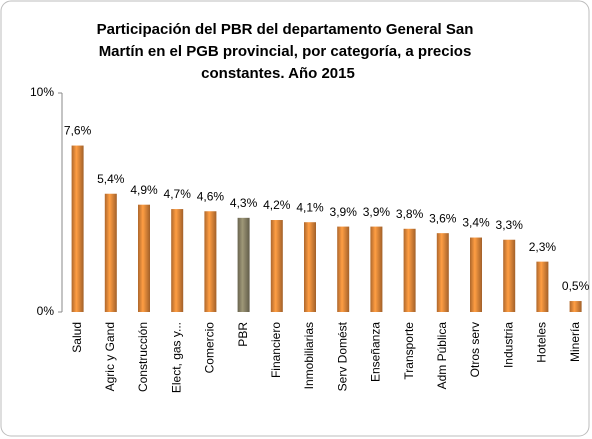 This screenshot has width=592, height=439. What do you see at coordinates (278, 73) in the screenshot?
I see `chart-title: constantes. Año 2015` at bounding box center [278, 73].